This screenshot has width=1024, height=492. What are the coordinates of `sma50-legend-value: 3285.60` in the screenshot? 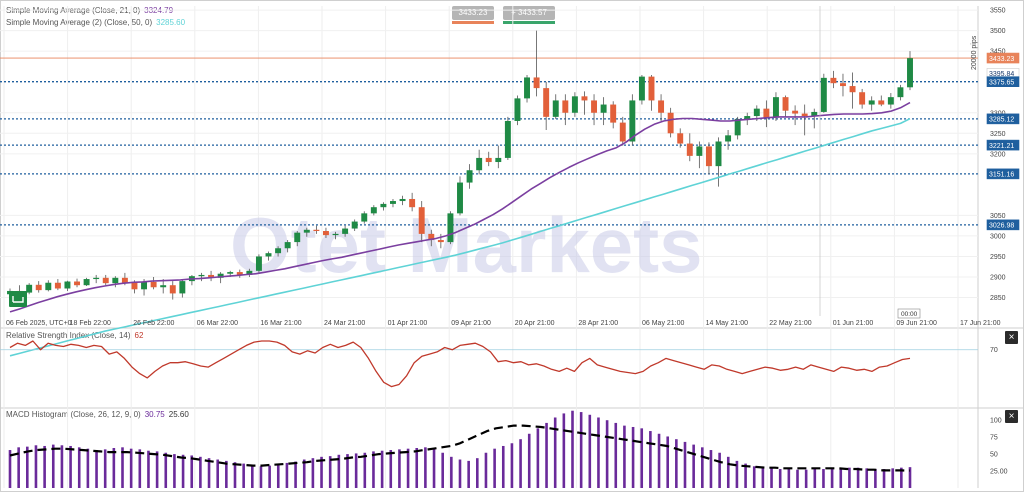 It's located at (171, 22).